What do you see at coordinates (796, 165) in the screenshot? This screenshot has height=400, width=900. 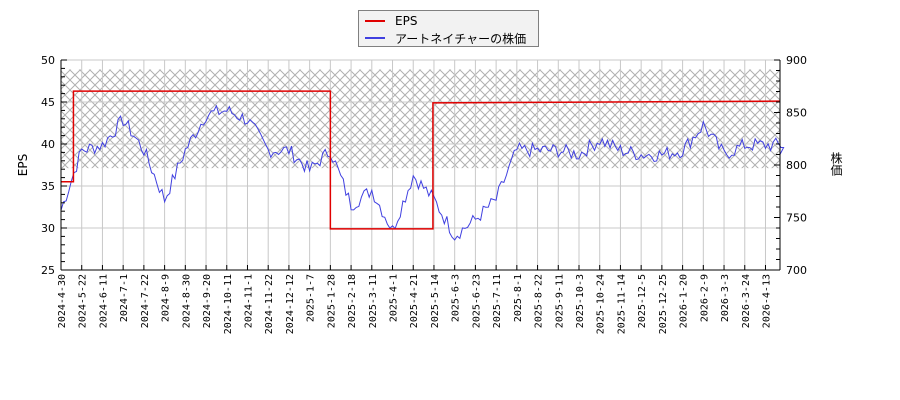 I see `svg-text: 800` at bounding box center [796, 165].